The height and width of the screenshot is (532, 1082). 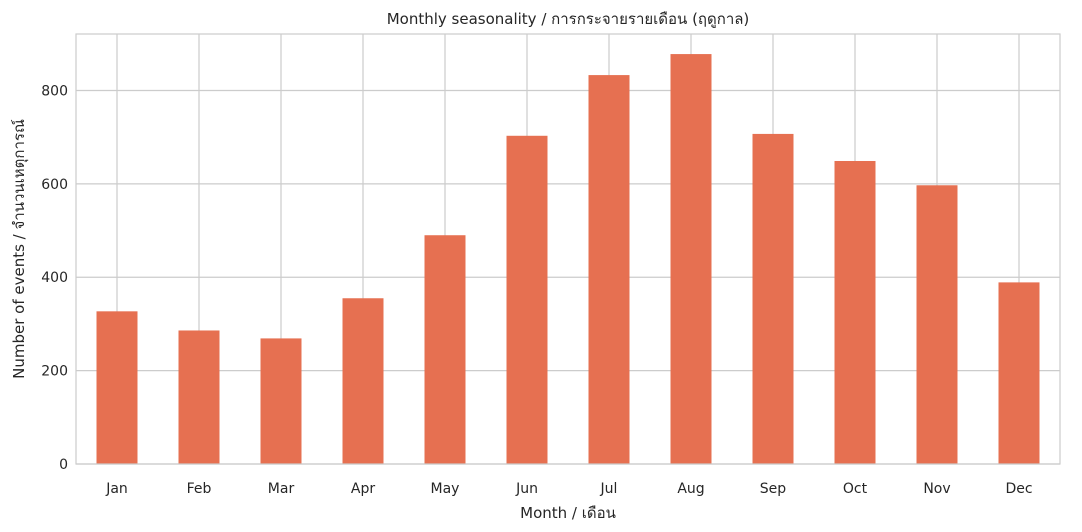 I want to click on bar-apr, so click(x=363, y=381).